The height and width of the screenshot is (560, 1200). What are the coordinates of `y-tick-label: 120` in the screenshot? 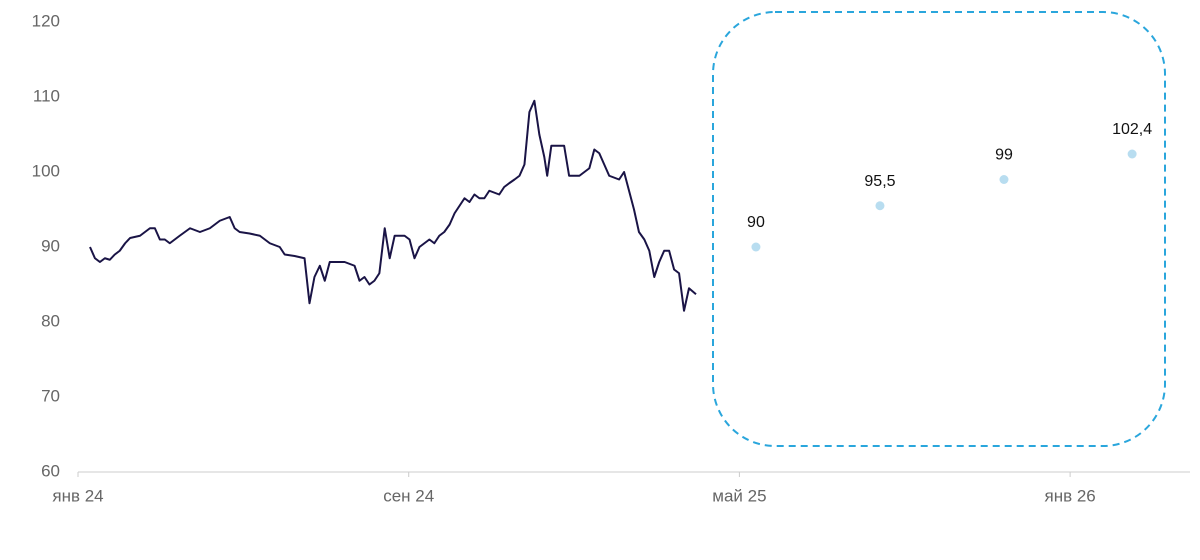 It's located at (46, 20).